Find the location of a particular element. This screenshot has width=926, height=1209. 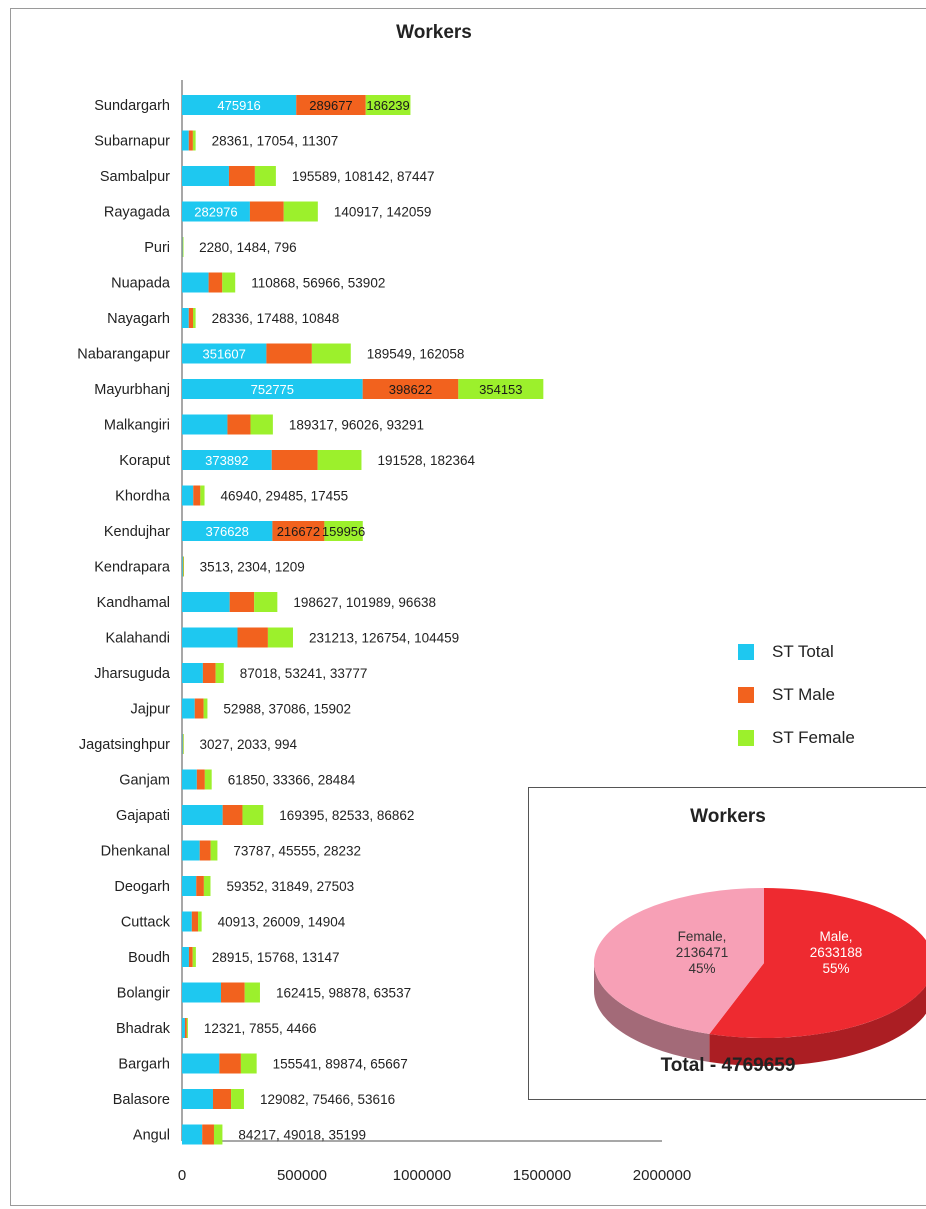

data-label-total-kendujhar: 376628 is located at coordinates (227, 531).